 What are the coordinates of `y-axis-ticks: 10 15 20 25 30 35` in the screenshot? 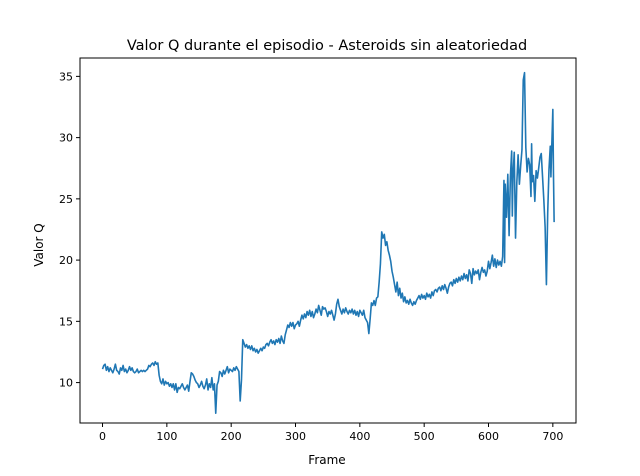 It's located at (69, 230).